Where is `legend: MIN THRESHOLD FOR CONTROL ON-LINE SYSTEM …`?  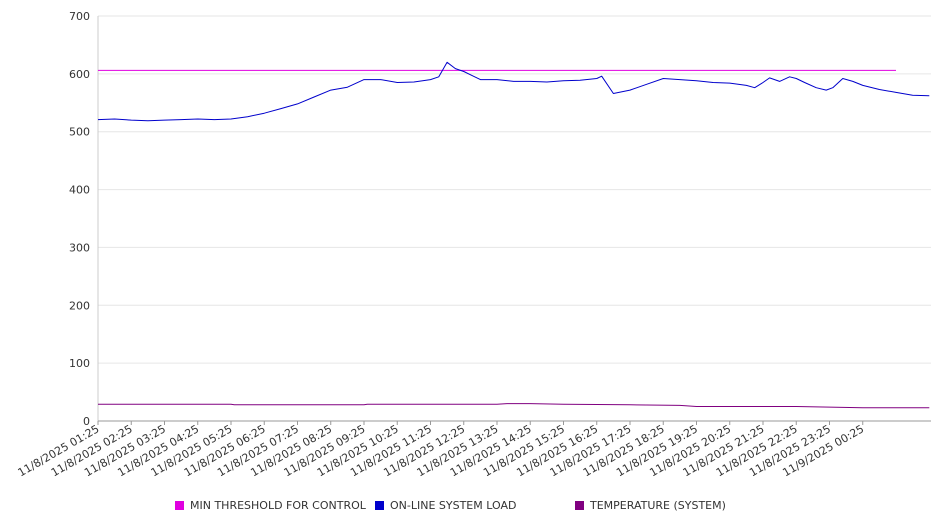 legend: MIN THRESHOLD FOR CONTROL ON-LINE SYSTEM … is located at coordinates (450, 505).